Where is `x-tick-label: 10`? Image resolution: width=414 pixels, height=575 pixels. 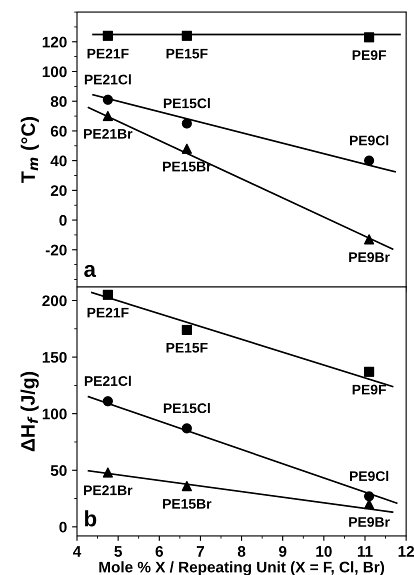 x-tick-label: 10 is located at coordinates (324, 551).